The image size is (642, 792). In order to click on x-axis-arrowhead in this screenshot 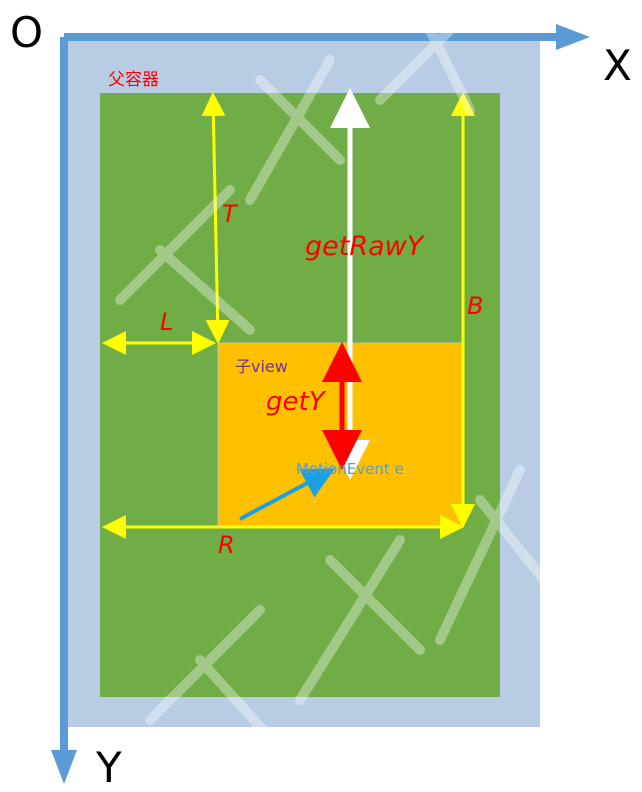, I will do `click(573, 37)`.